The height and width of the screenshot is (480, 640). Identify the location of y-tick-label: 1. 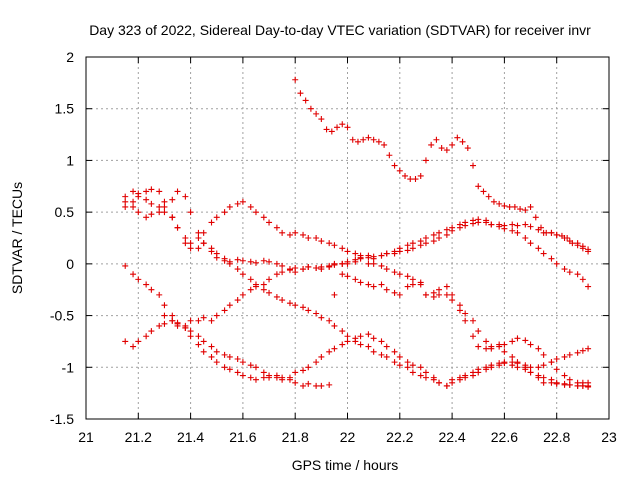
(70, 160).